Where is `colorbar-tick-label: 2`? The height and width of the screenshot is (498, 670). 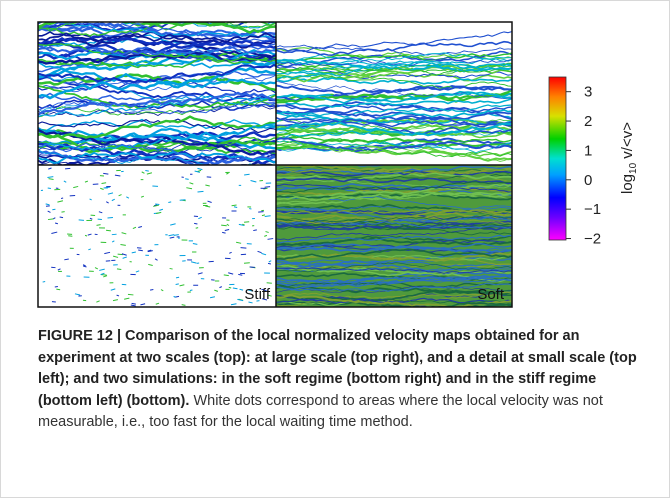 colorbar-tick-label: 2 is located at coordinates (588, 121).